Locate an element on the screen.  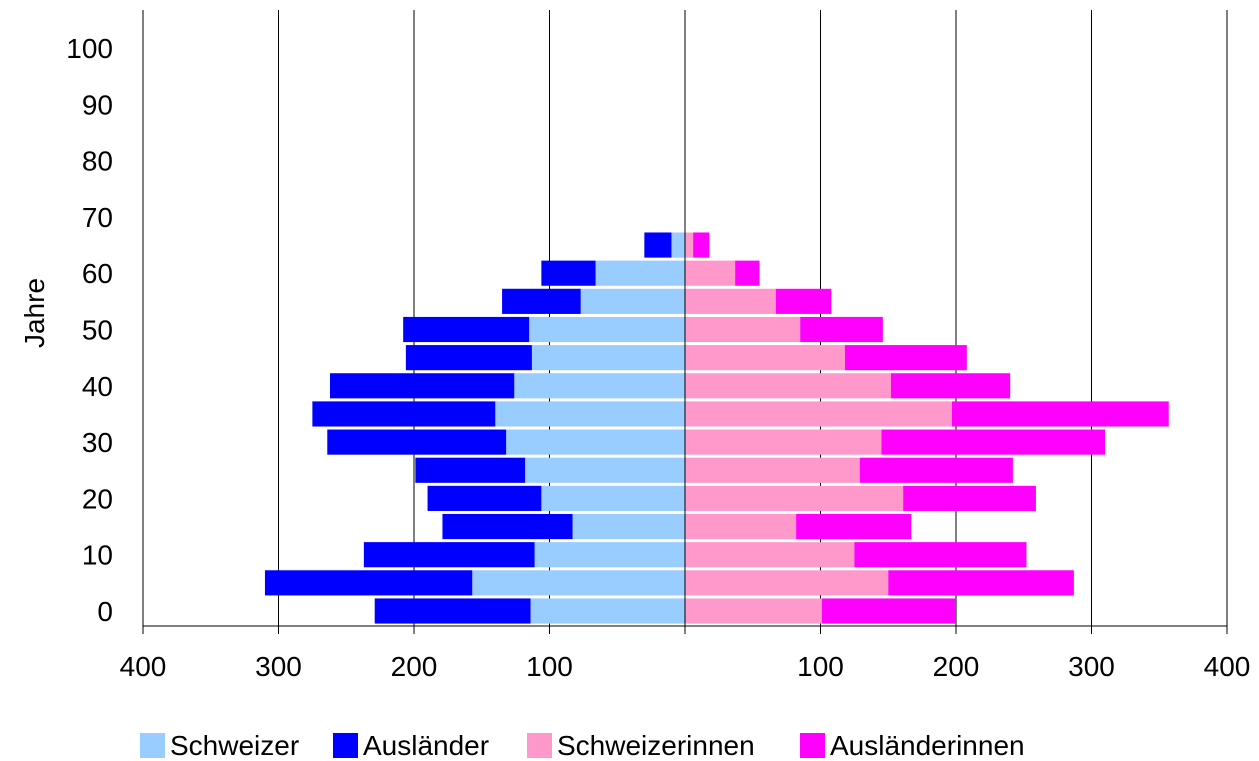
legend-swatch-auslnder is located at coordinates (345, 745).